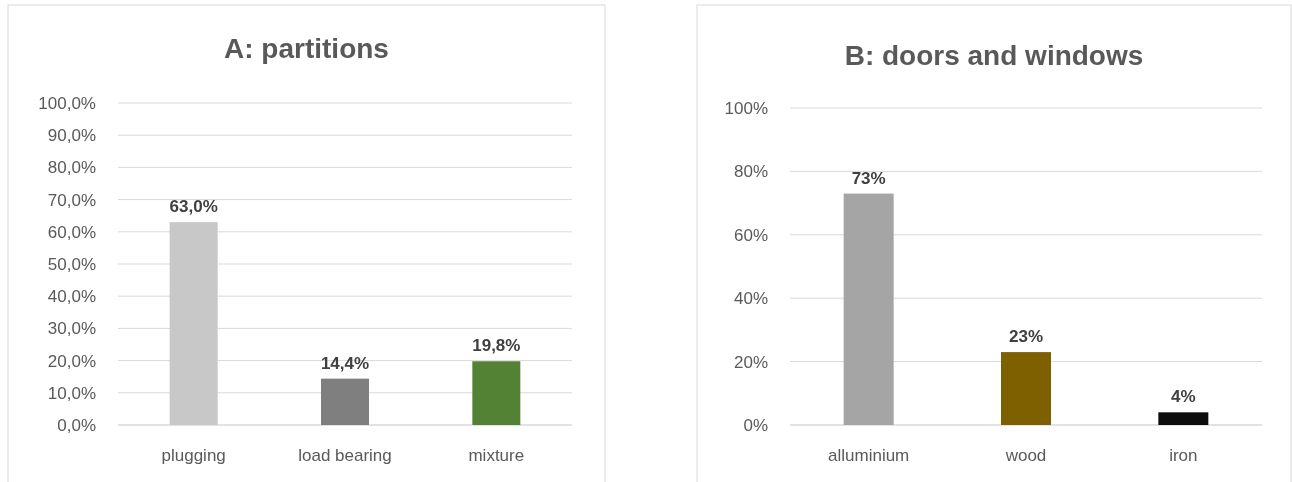 The width and height of the screenshot is (1292, 482). What do you see at coordinates (71, 361) in the screenshot?
I see `y-tick-label: 20,0%` at bounding box center [71, 361].